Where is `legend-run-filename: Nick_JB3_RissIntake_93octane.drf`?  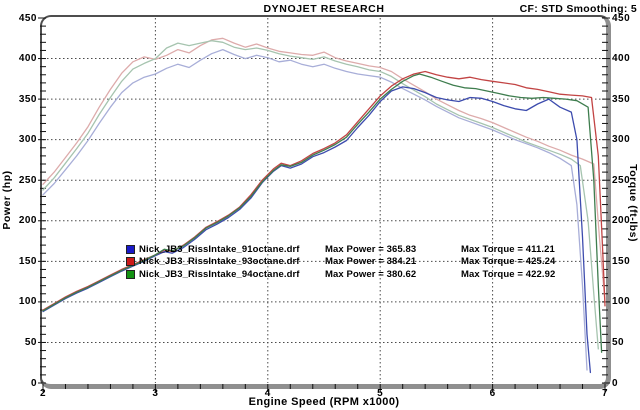 legend-run-filename: Nick_JB3_RissIntake_93octane.drf is located at coordinates (219, 262).